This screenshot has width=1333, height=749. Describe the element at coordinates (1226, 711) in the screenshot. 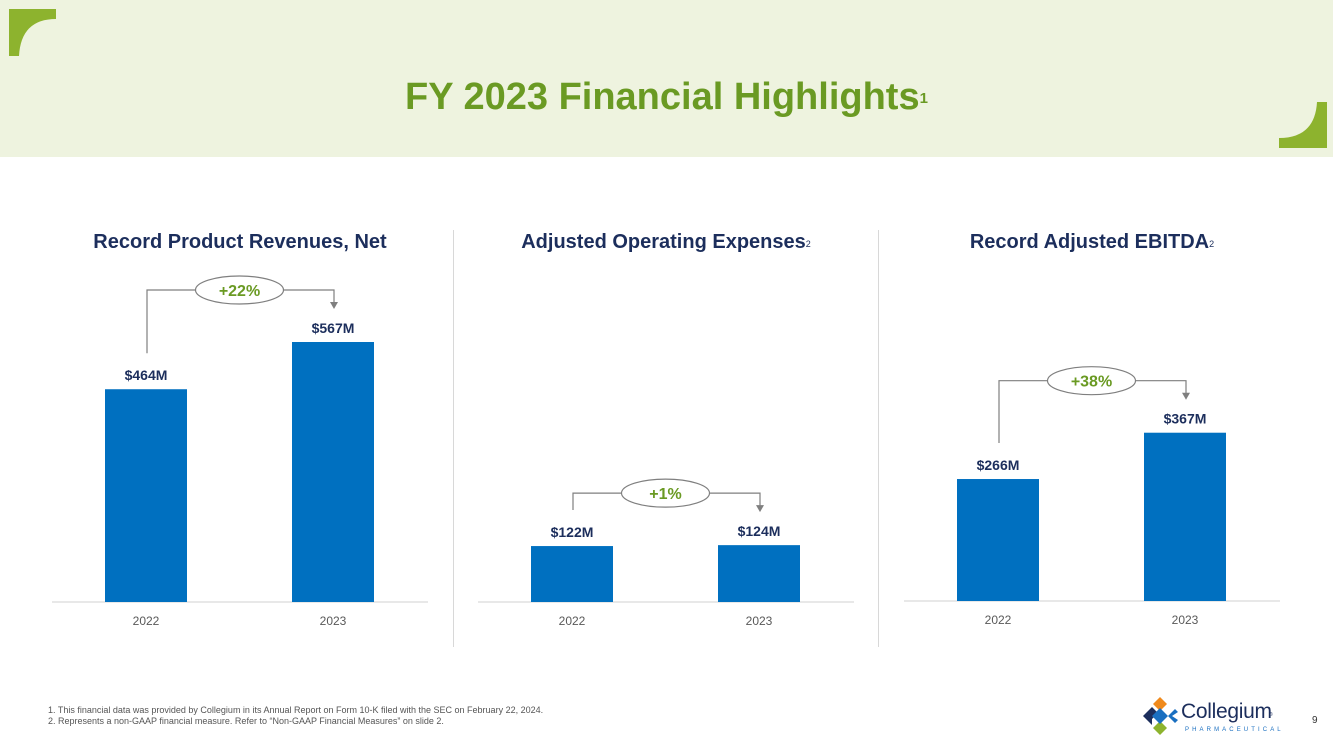

I see `logo-wordmark: Collegium` at that location.